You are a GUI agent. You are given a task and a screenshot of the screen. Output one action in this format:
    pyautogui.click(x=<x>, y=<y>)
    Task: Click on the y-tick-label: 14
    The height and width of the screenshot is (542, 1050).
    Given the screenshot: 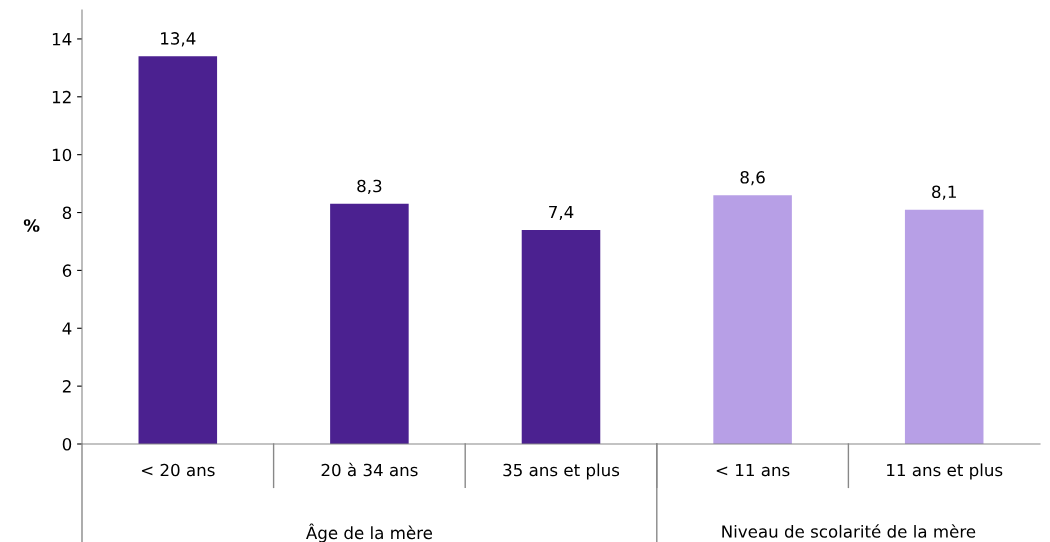 What is the action you would take?
    pyautogui.click(x=62, y=39)
    